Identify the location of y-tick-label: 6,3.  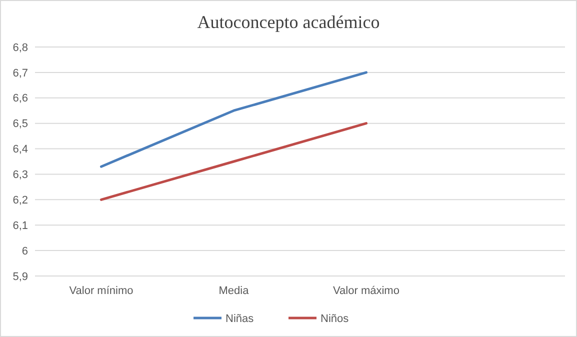
(20, 175).